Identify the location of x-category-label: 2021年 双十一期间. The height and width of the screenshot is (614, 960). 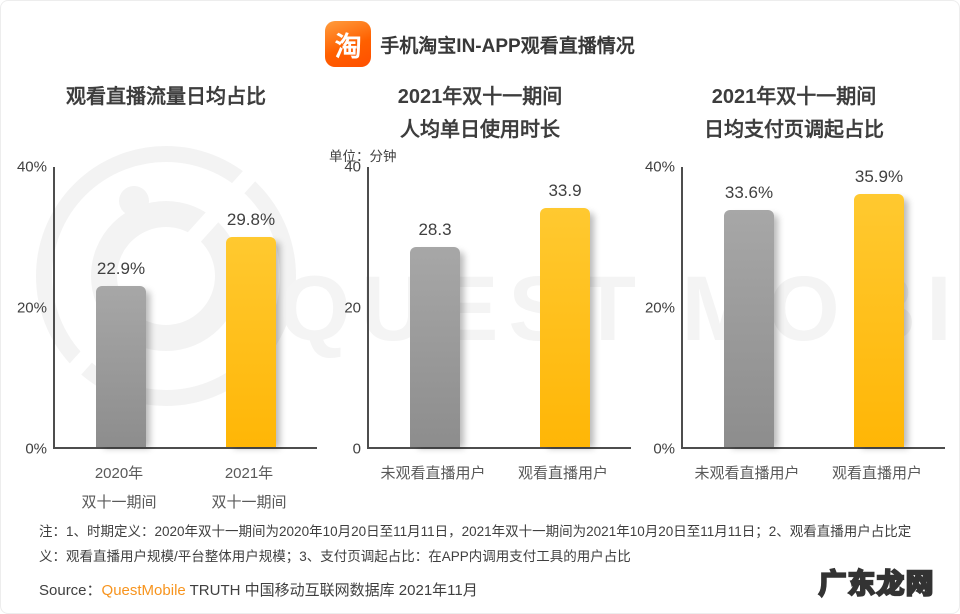
(249, 488).